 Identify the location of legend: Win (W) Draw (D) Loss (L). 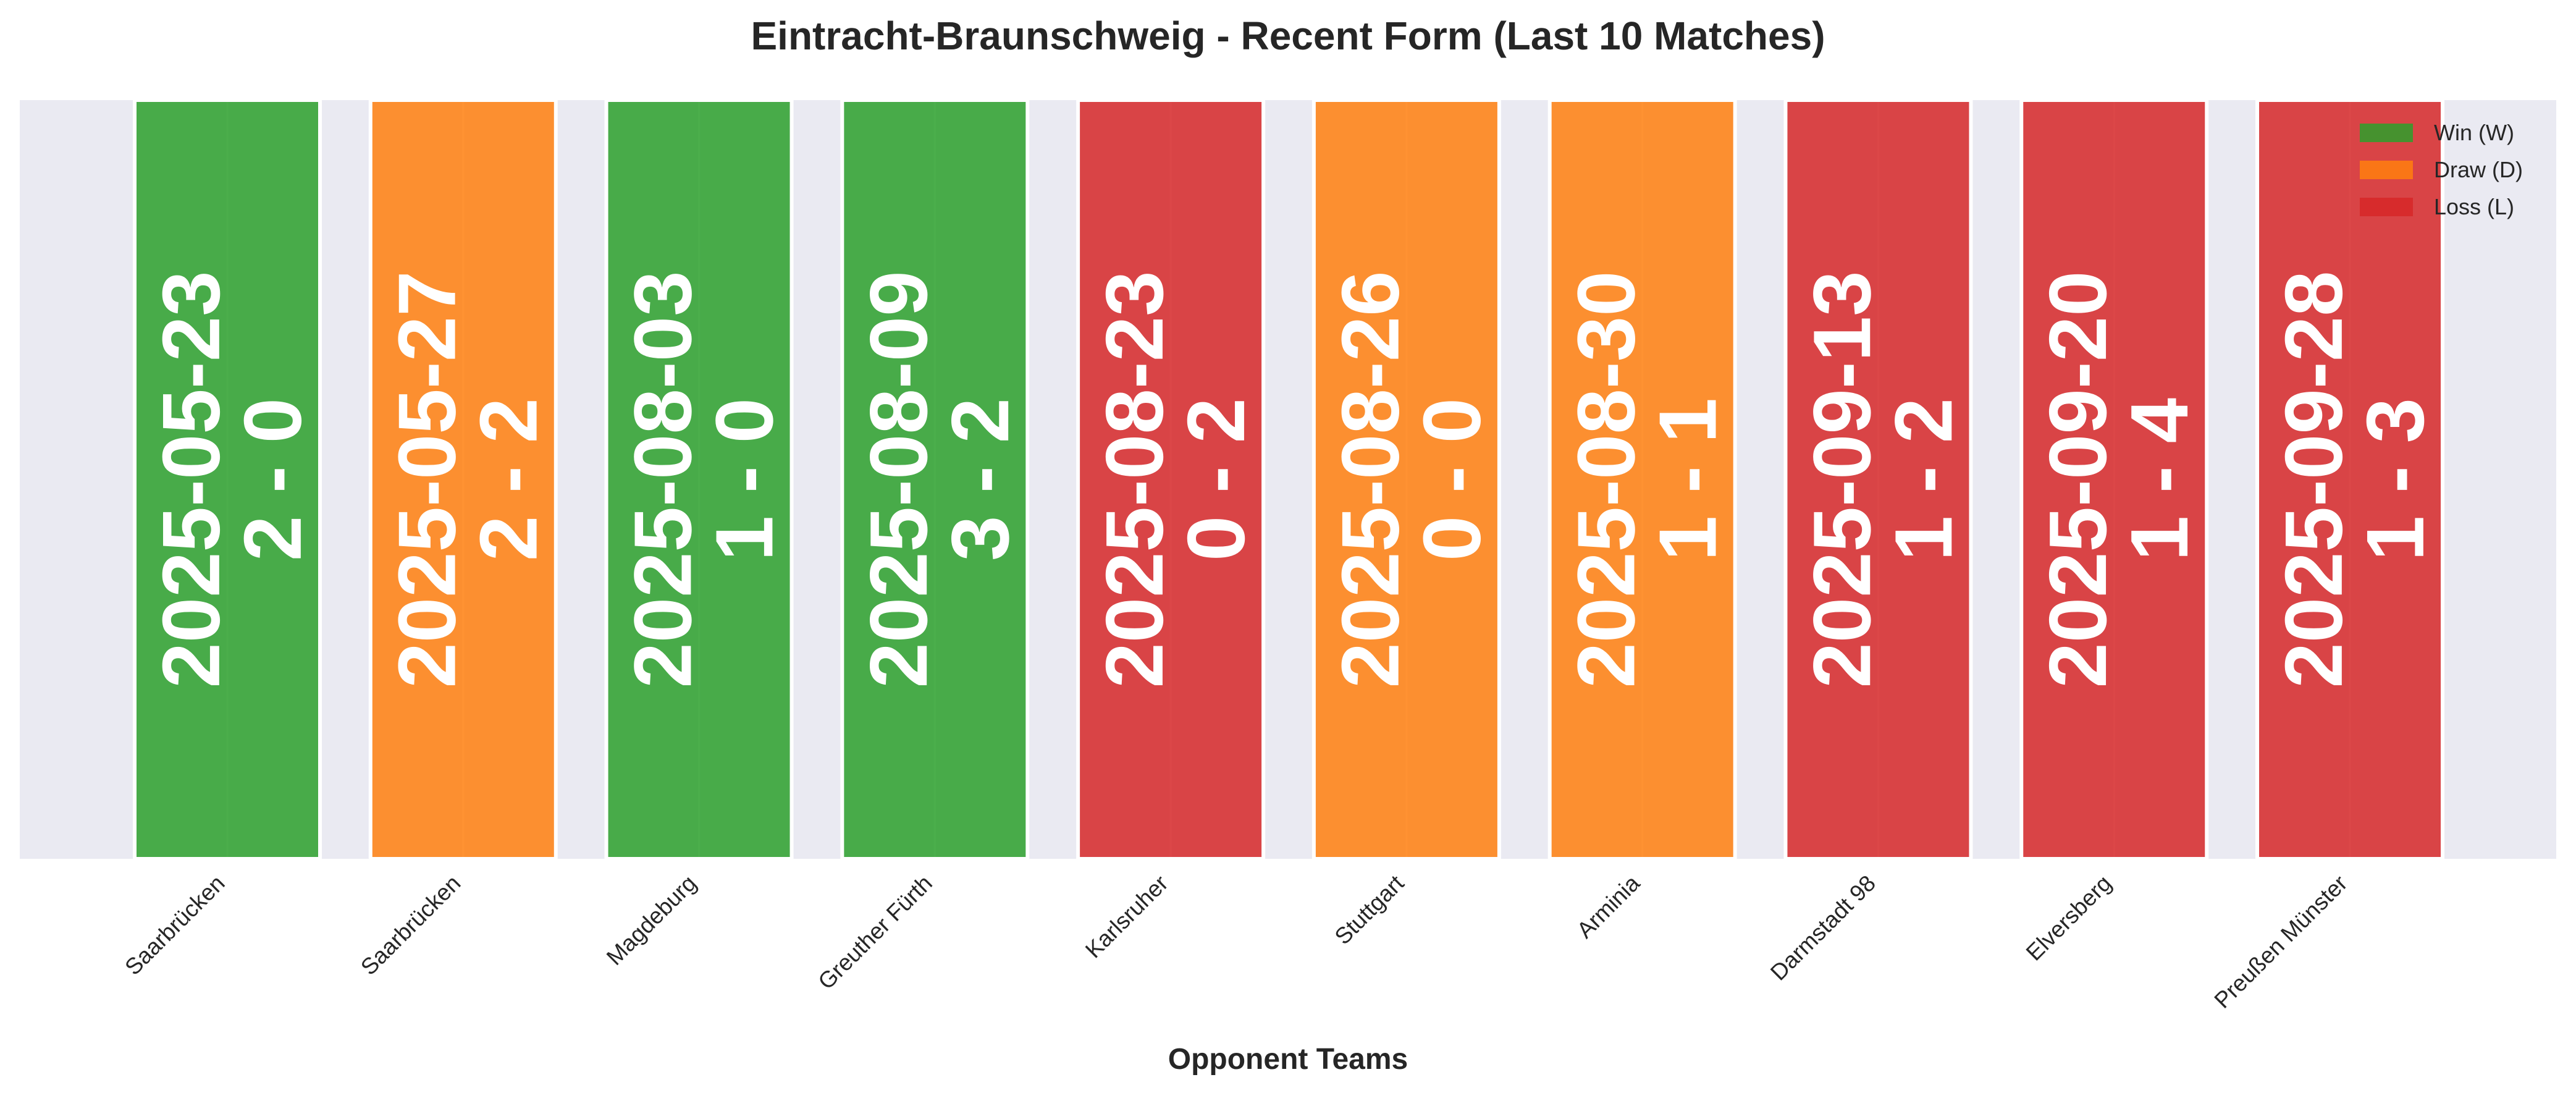
(2441, 170).